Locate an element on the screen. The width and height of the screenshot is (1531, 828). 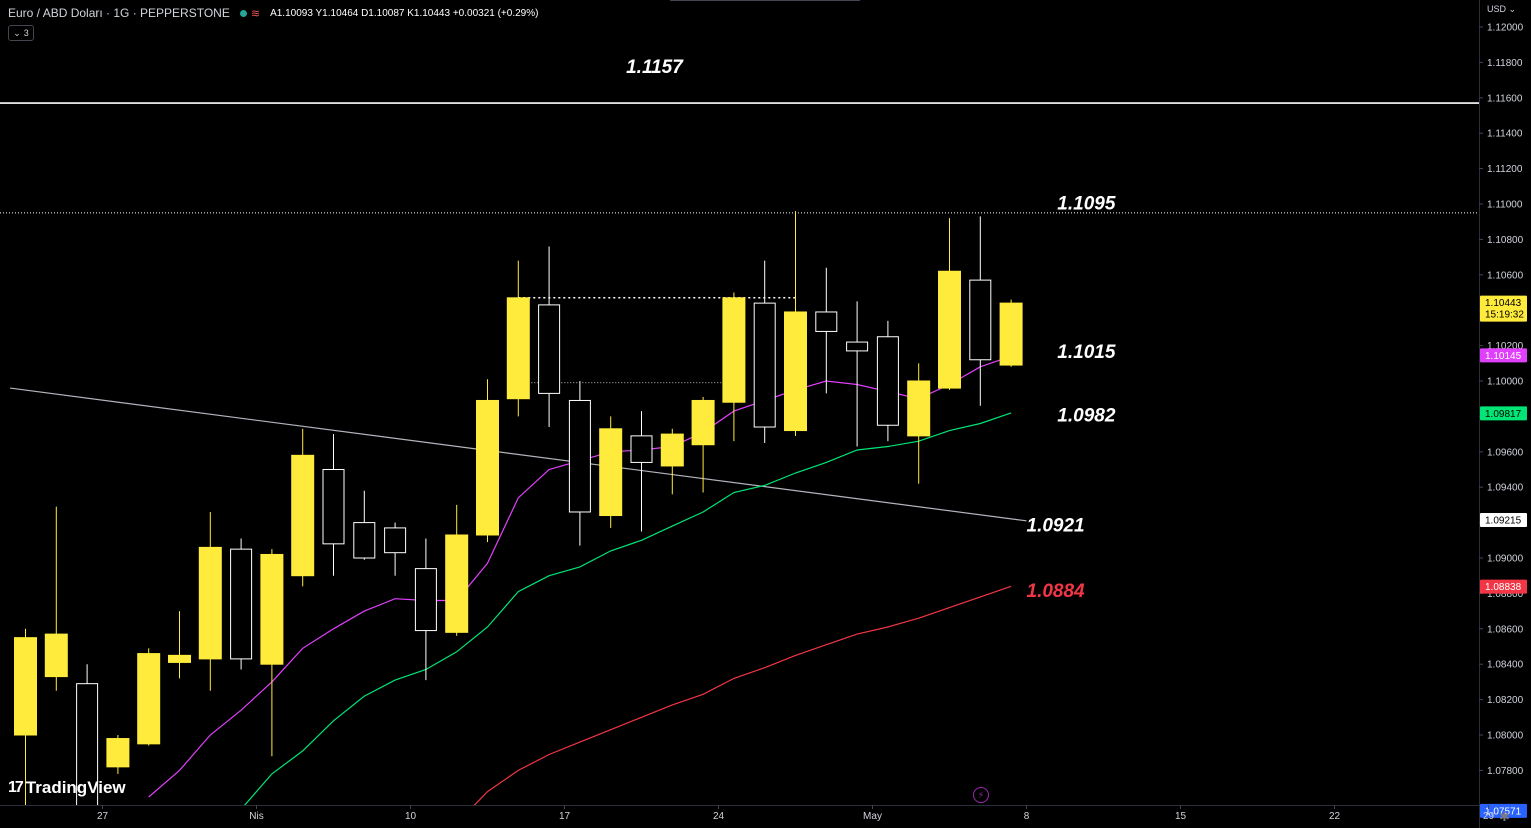
price-badge-text: 1.09817 is located at coordinates (1503, 414).